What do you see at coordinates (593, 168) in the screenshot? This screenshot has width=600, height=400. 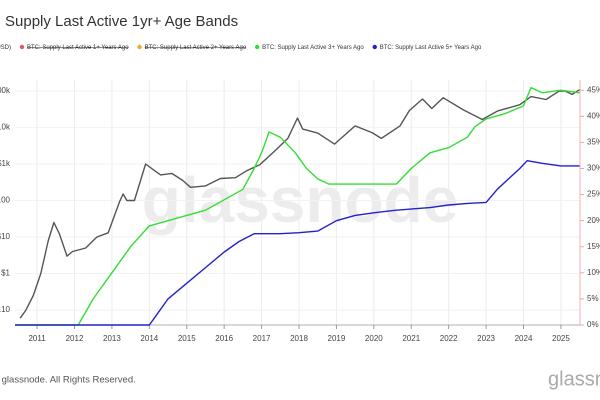 I see `y2-tick-label: 30%` at bounding box center [593, 168].